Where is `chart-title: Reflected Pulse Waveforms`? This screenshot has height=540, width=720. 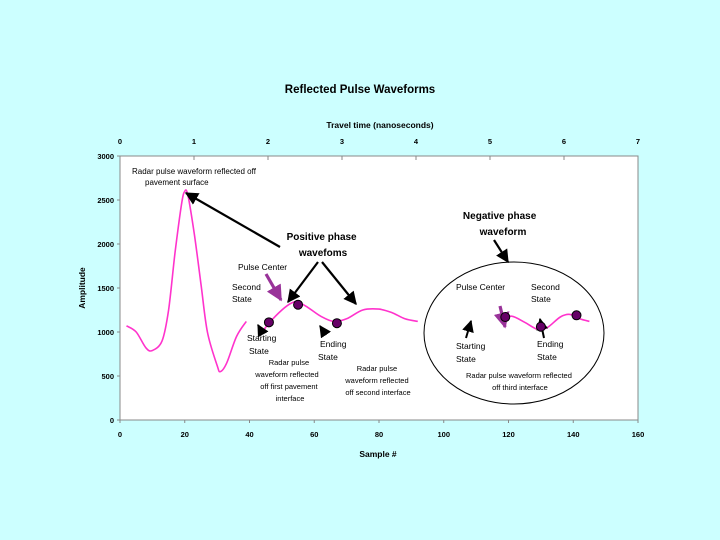
chart-title: Reflected Pulse Waveforms is located at coordinates (360, 90).